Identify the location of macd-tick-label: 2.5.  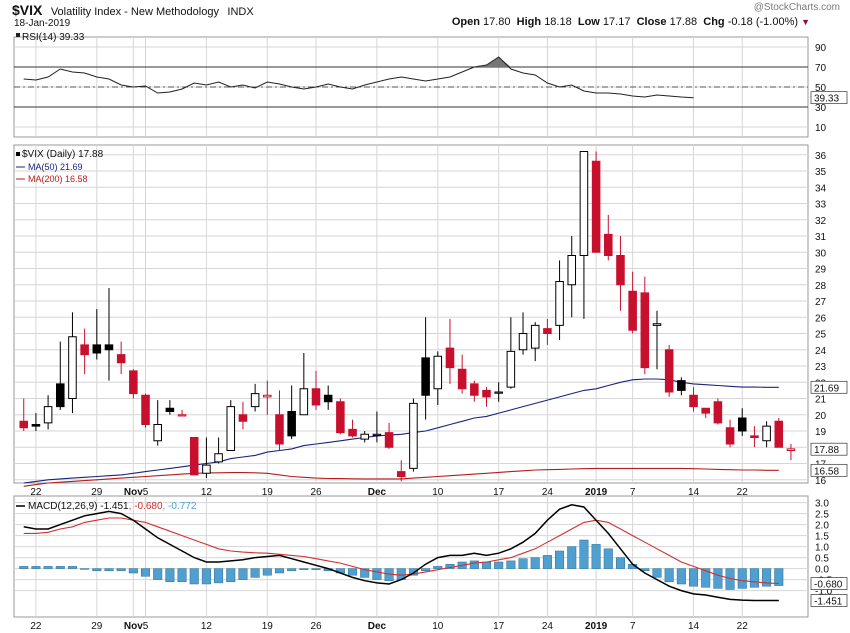
(822, 515).